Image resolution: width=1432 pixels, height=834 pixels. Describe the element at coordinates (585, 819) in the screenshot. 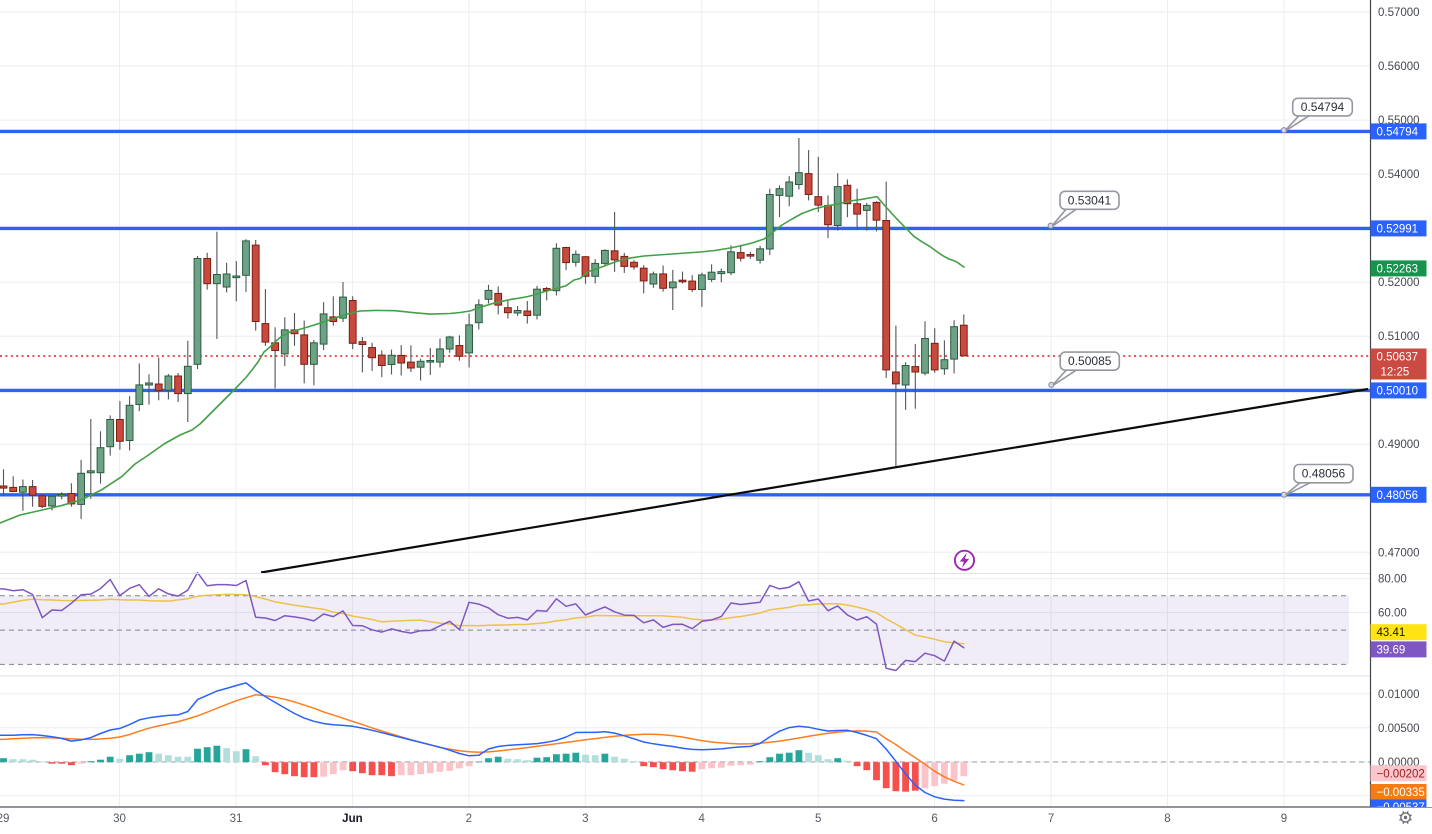

I see `svg-text: 3` at that location.